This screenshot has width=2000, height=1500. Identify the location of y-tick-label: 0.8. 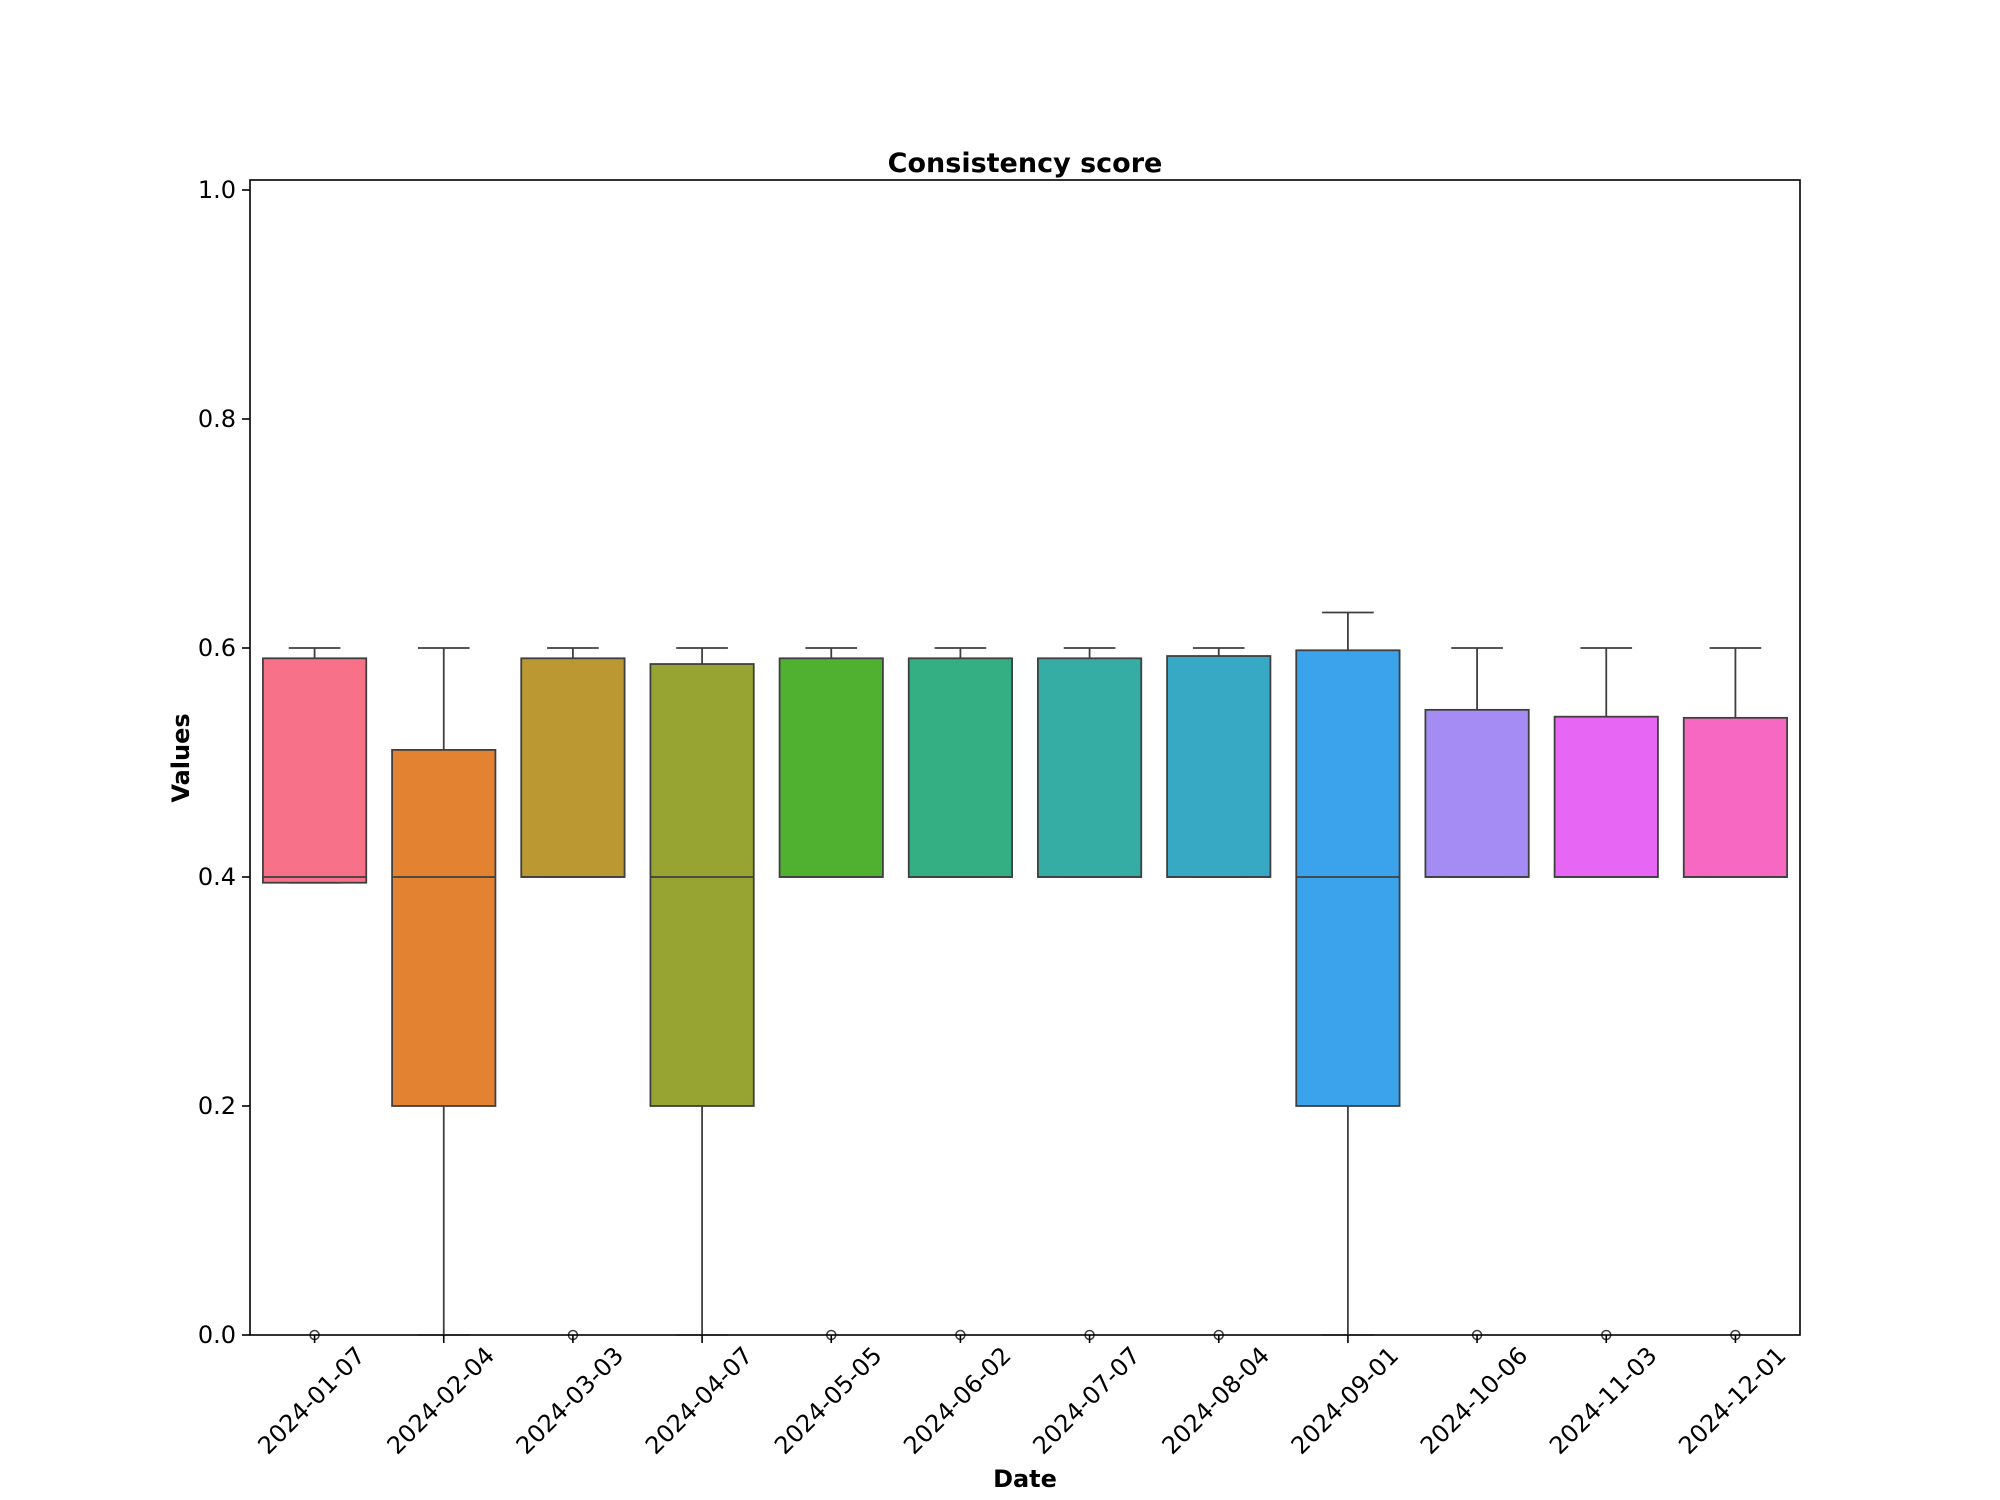
(217, 419).